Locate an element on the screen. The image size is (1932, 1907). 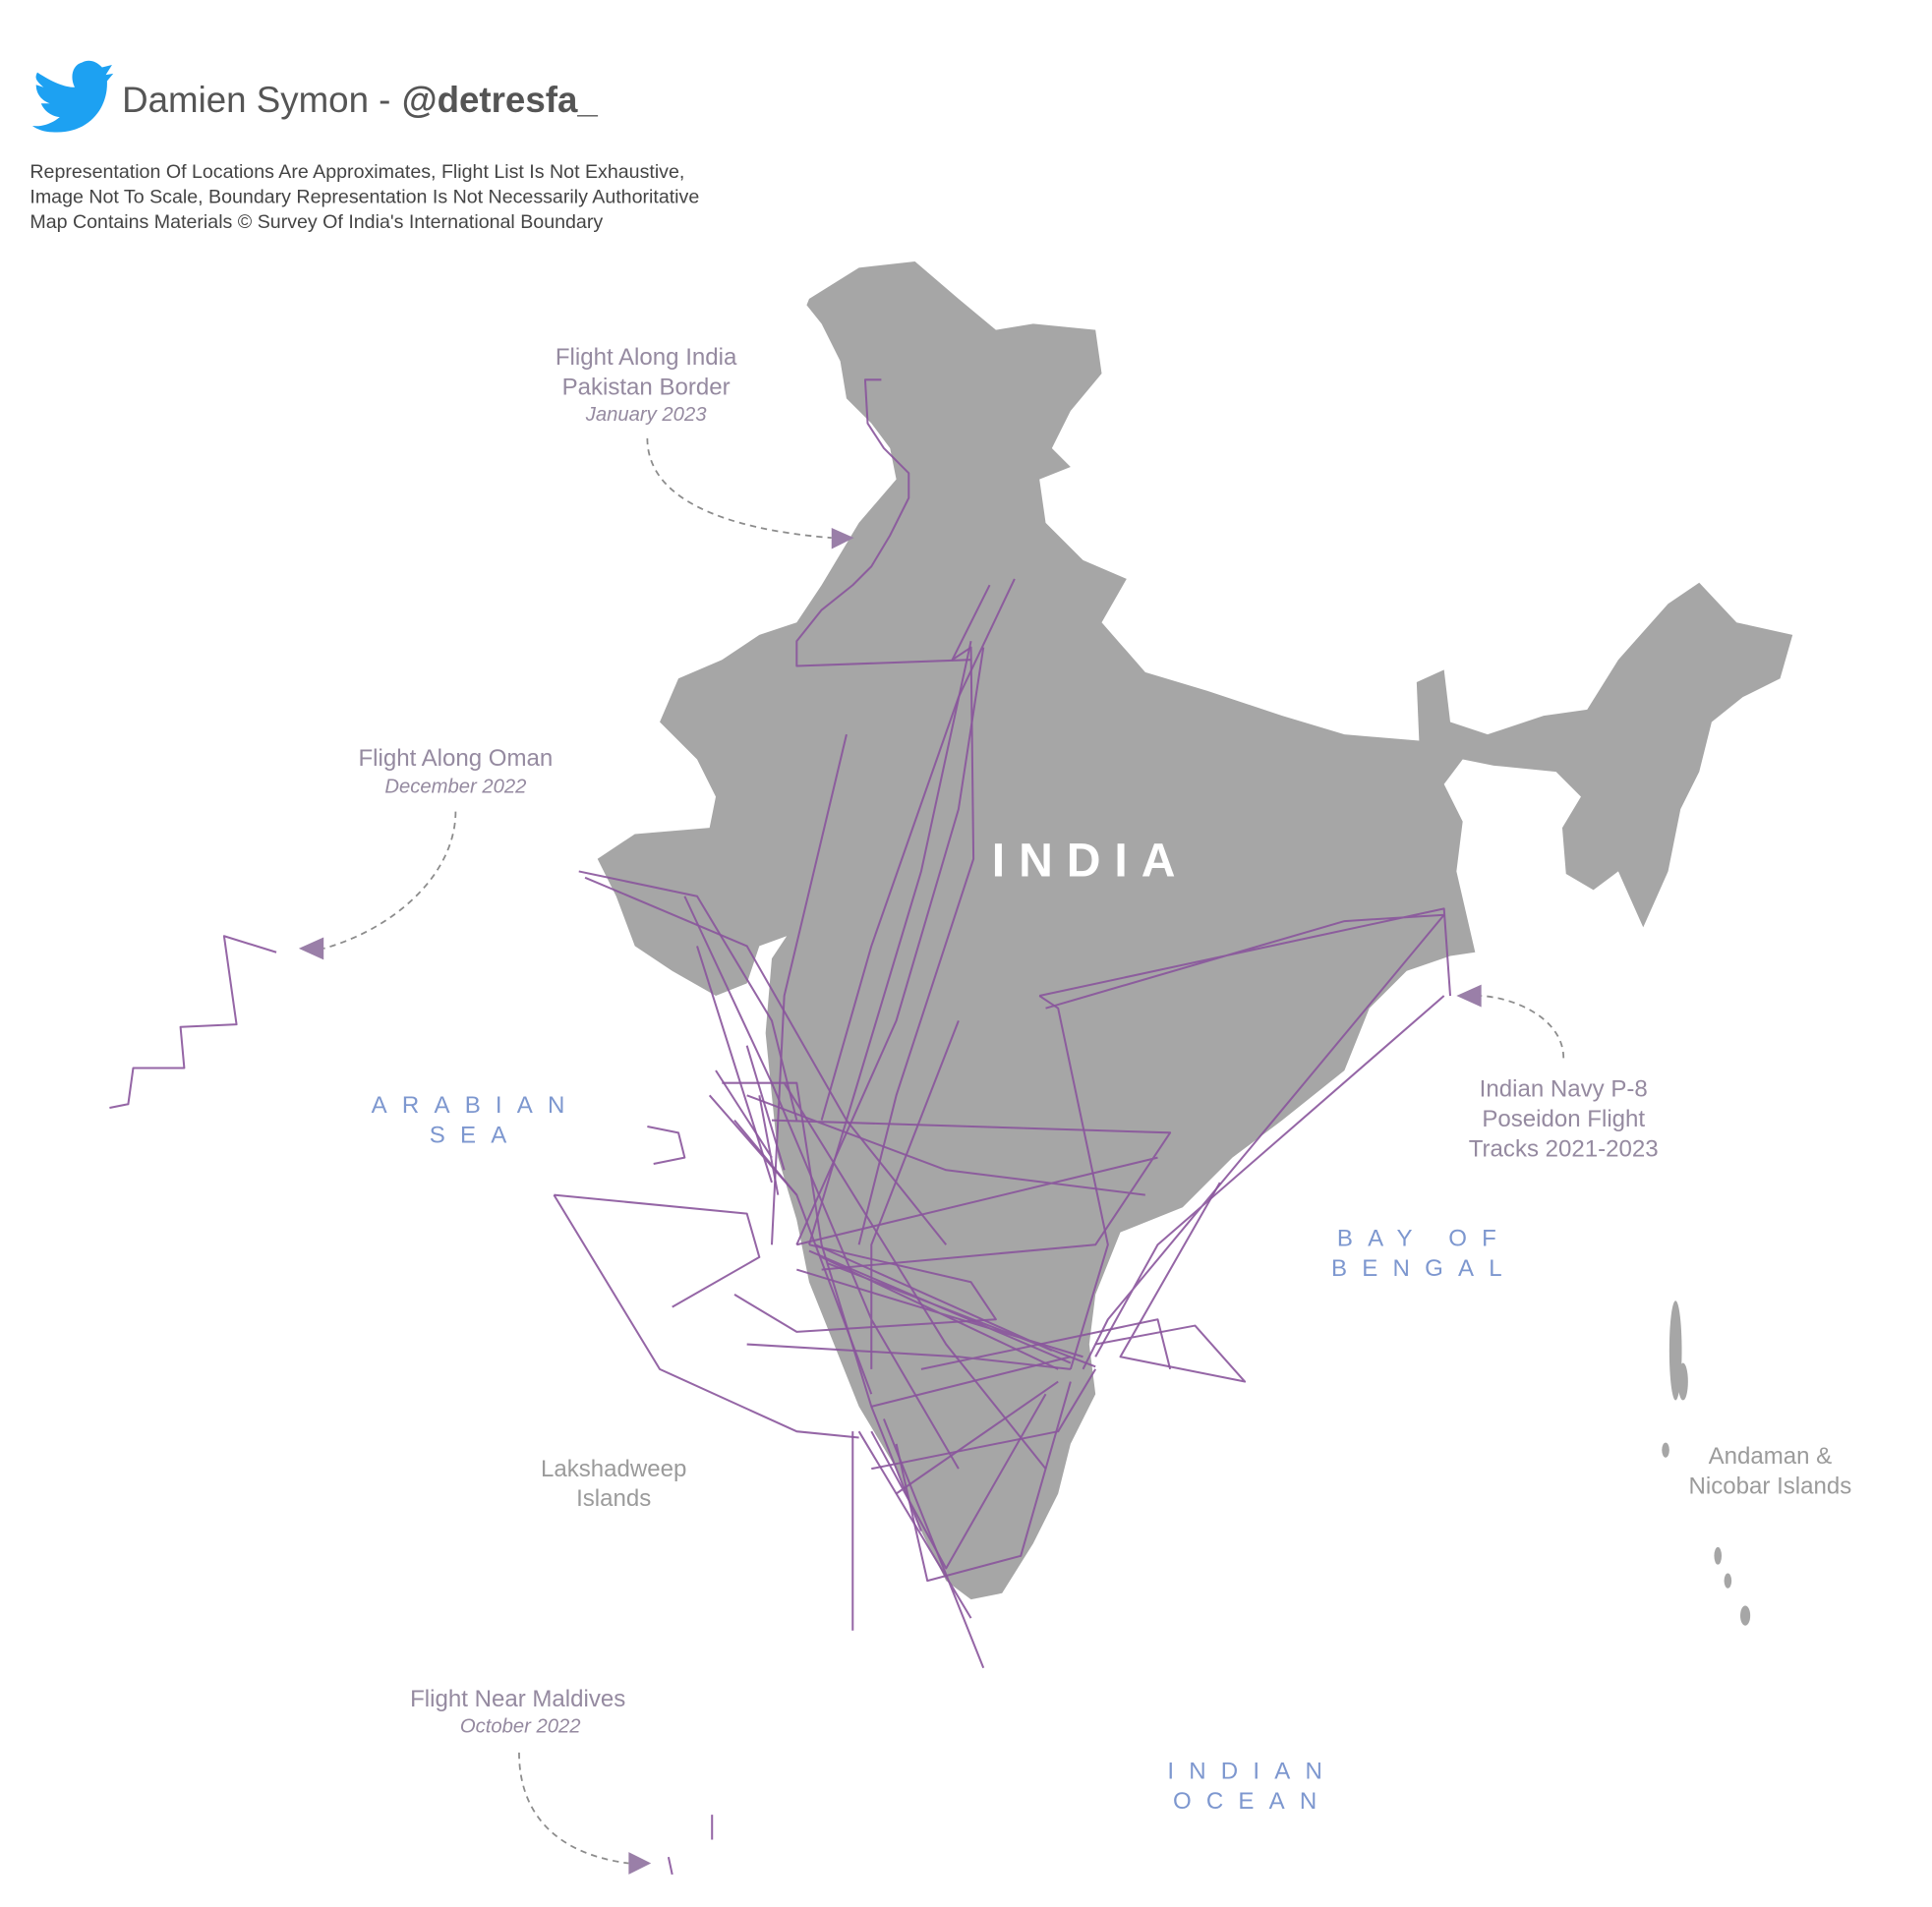
annotation-date: January 2023 is located at coordinates (646, 415).